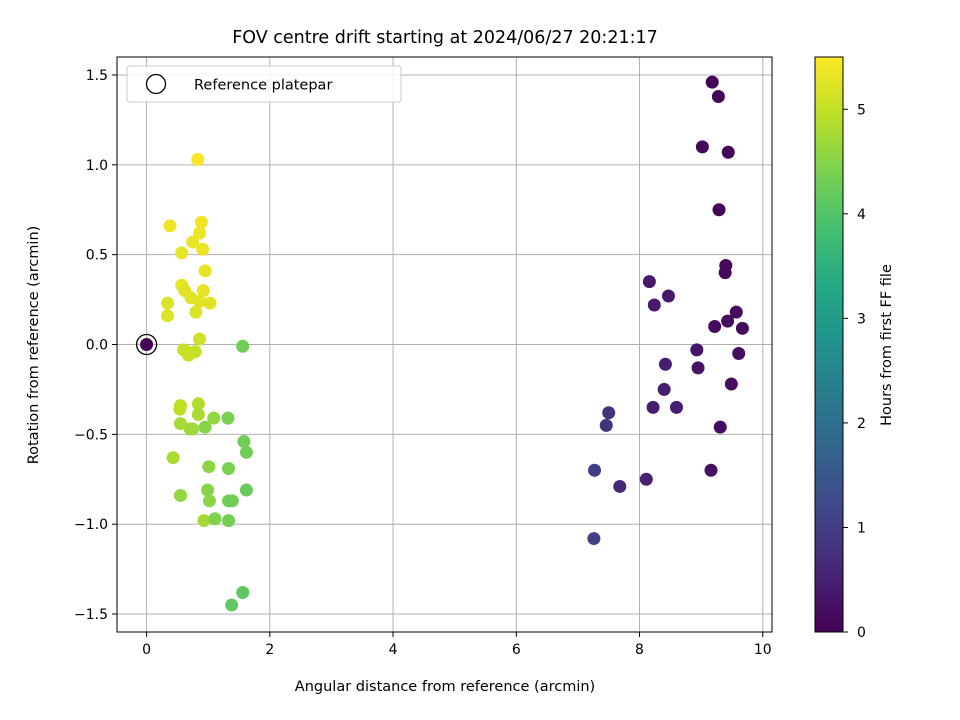  I want to click on x-axis-ticks: 0 2 4 6 8 10, so click(457, 645).